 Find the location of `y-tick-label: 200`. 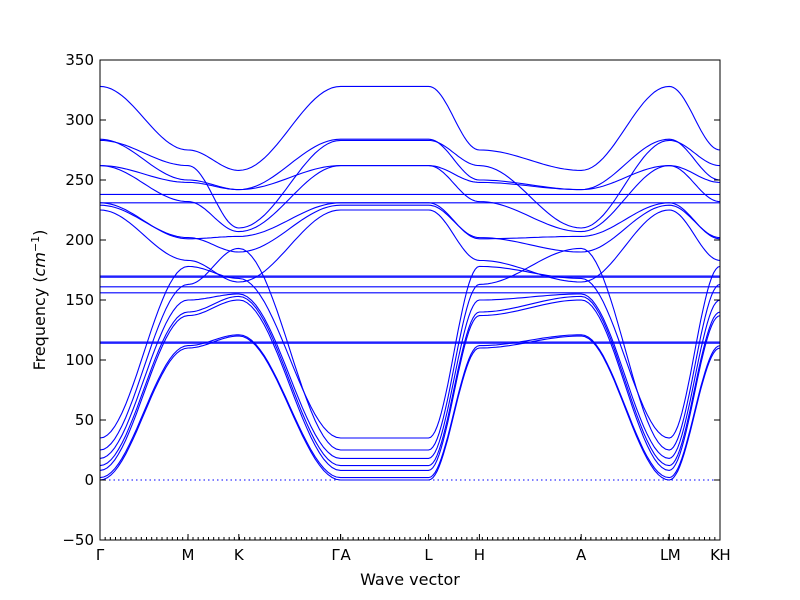

y-tick-label: 200 is located at coordinates (79, 240).